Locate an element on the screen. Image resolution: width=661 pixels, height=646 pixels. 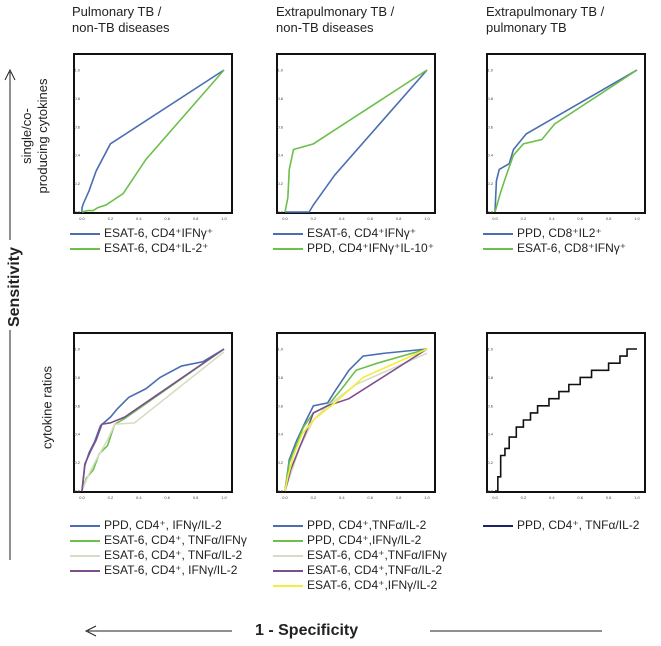
legend-3: PPD, CD8⁺IL2⁺ ESAT-6, CD8⁺IFNγ⁺ is located at coordinates (554, 241).